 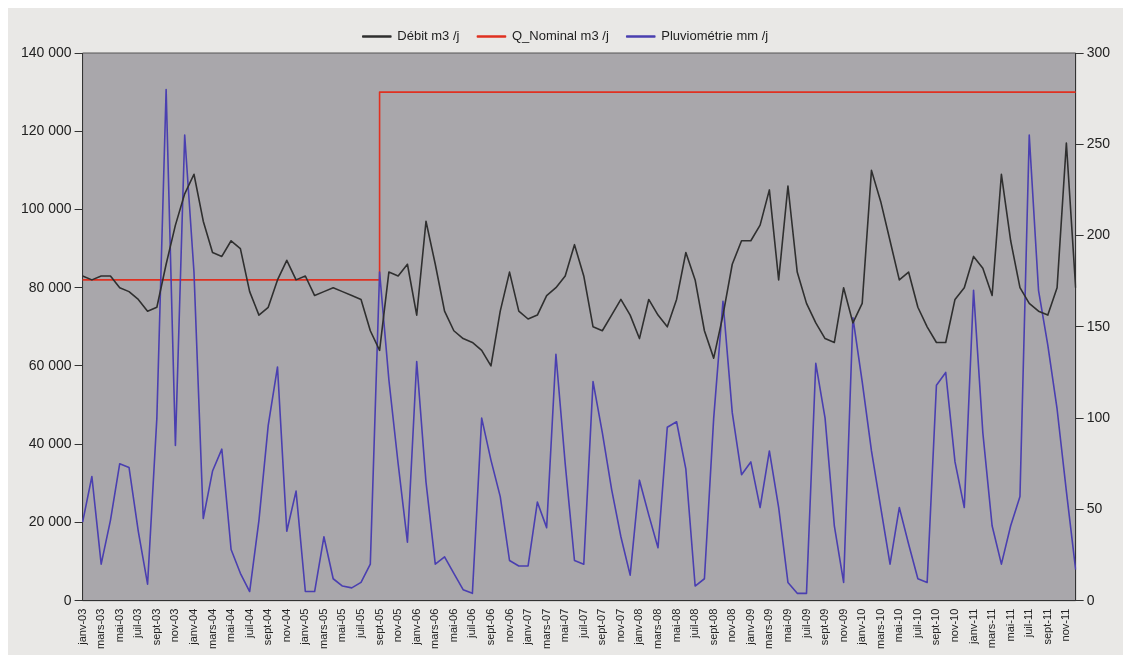 I want to click on x-tick-label: mai-07, so click(x=564, y=625).